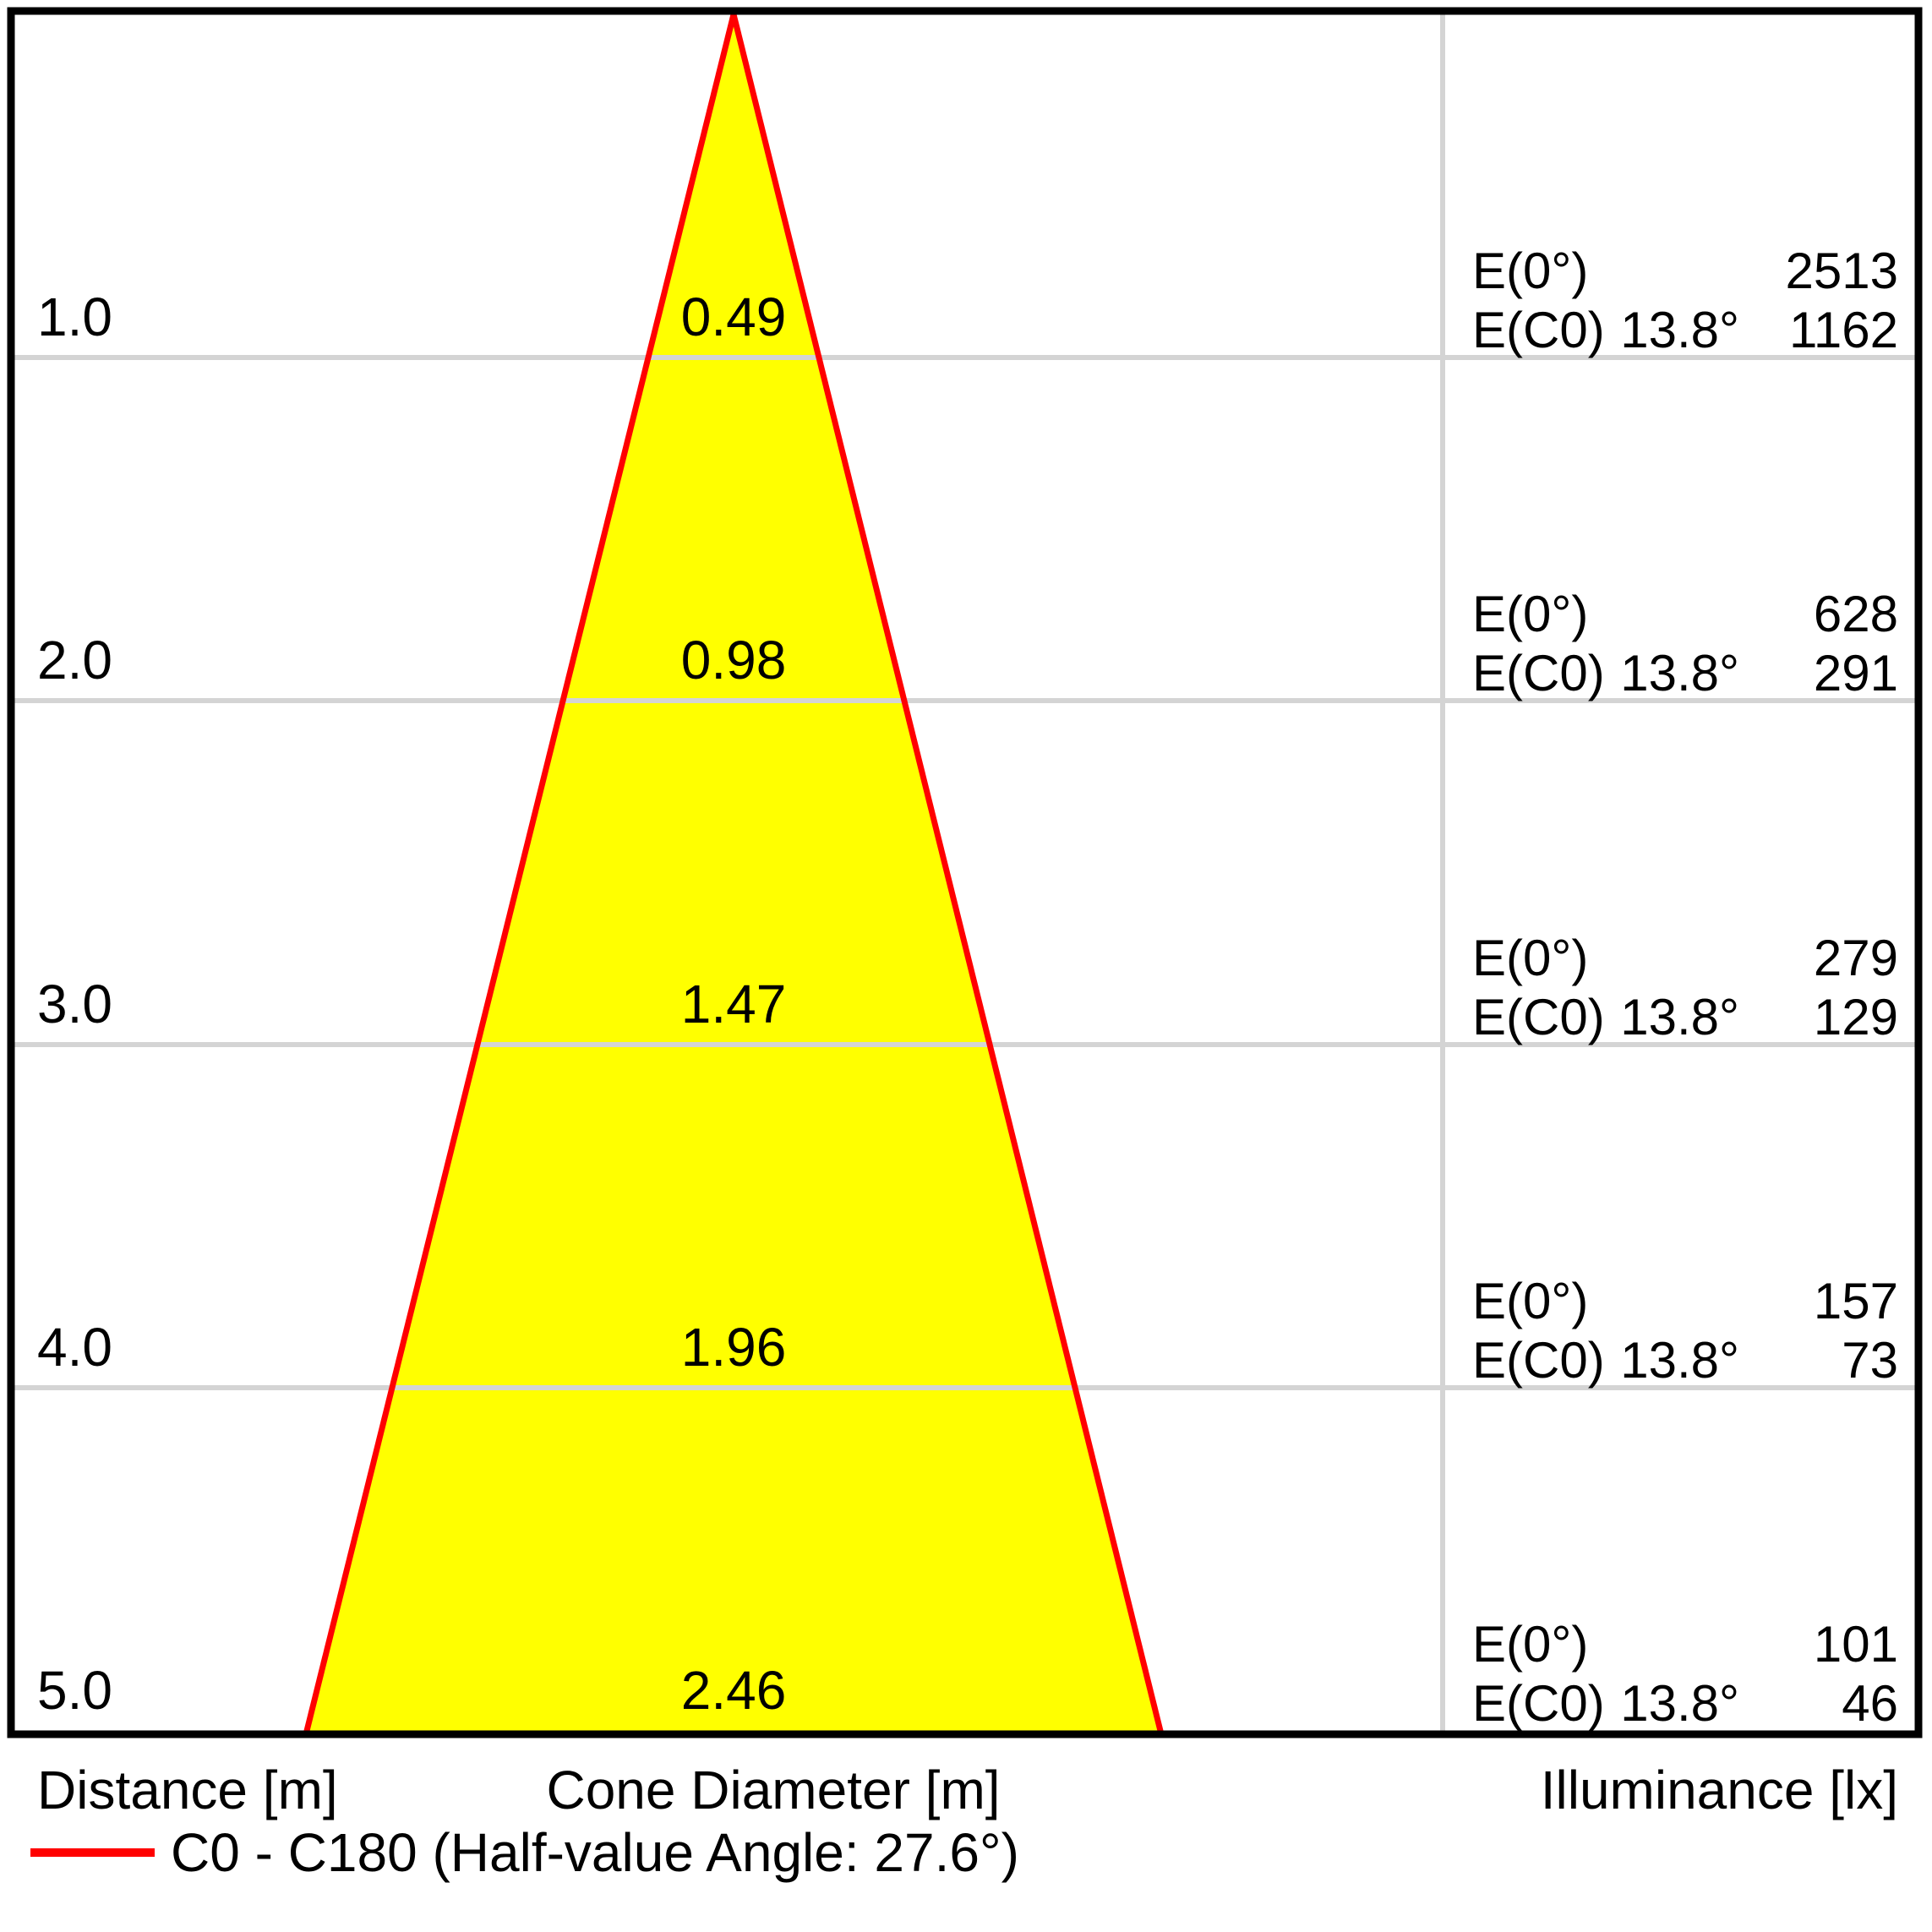  What do you see at coordinates (1538, 1703) in the screenshot?
I see `ec0-label-5: E(C0)` at bounding box center [1538, 1703].